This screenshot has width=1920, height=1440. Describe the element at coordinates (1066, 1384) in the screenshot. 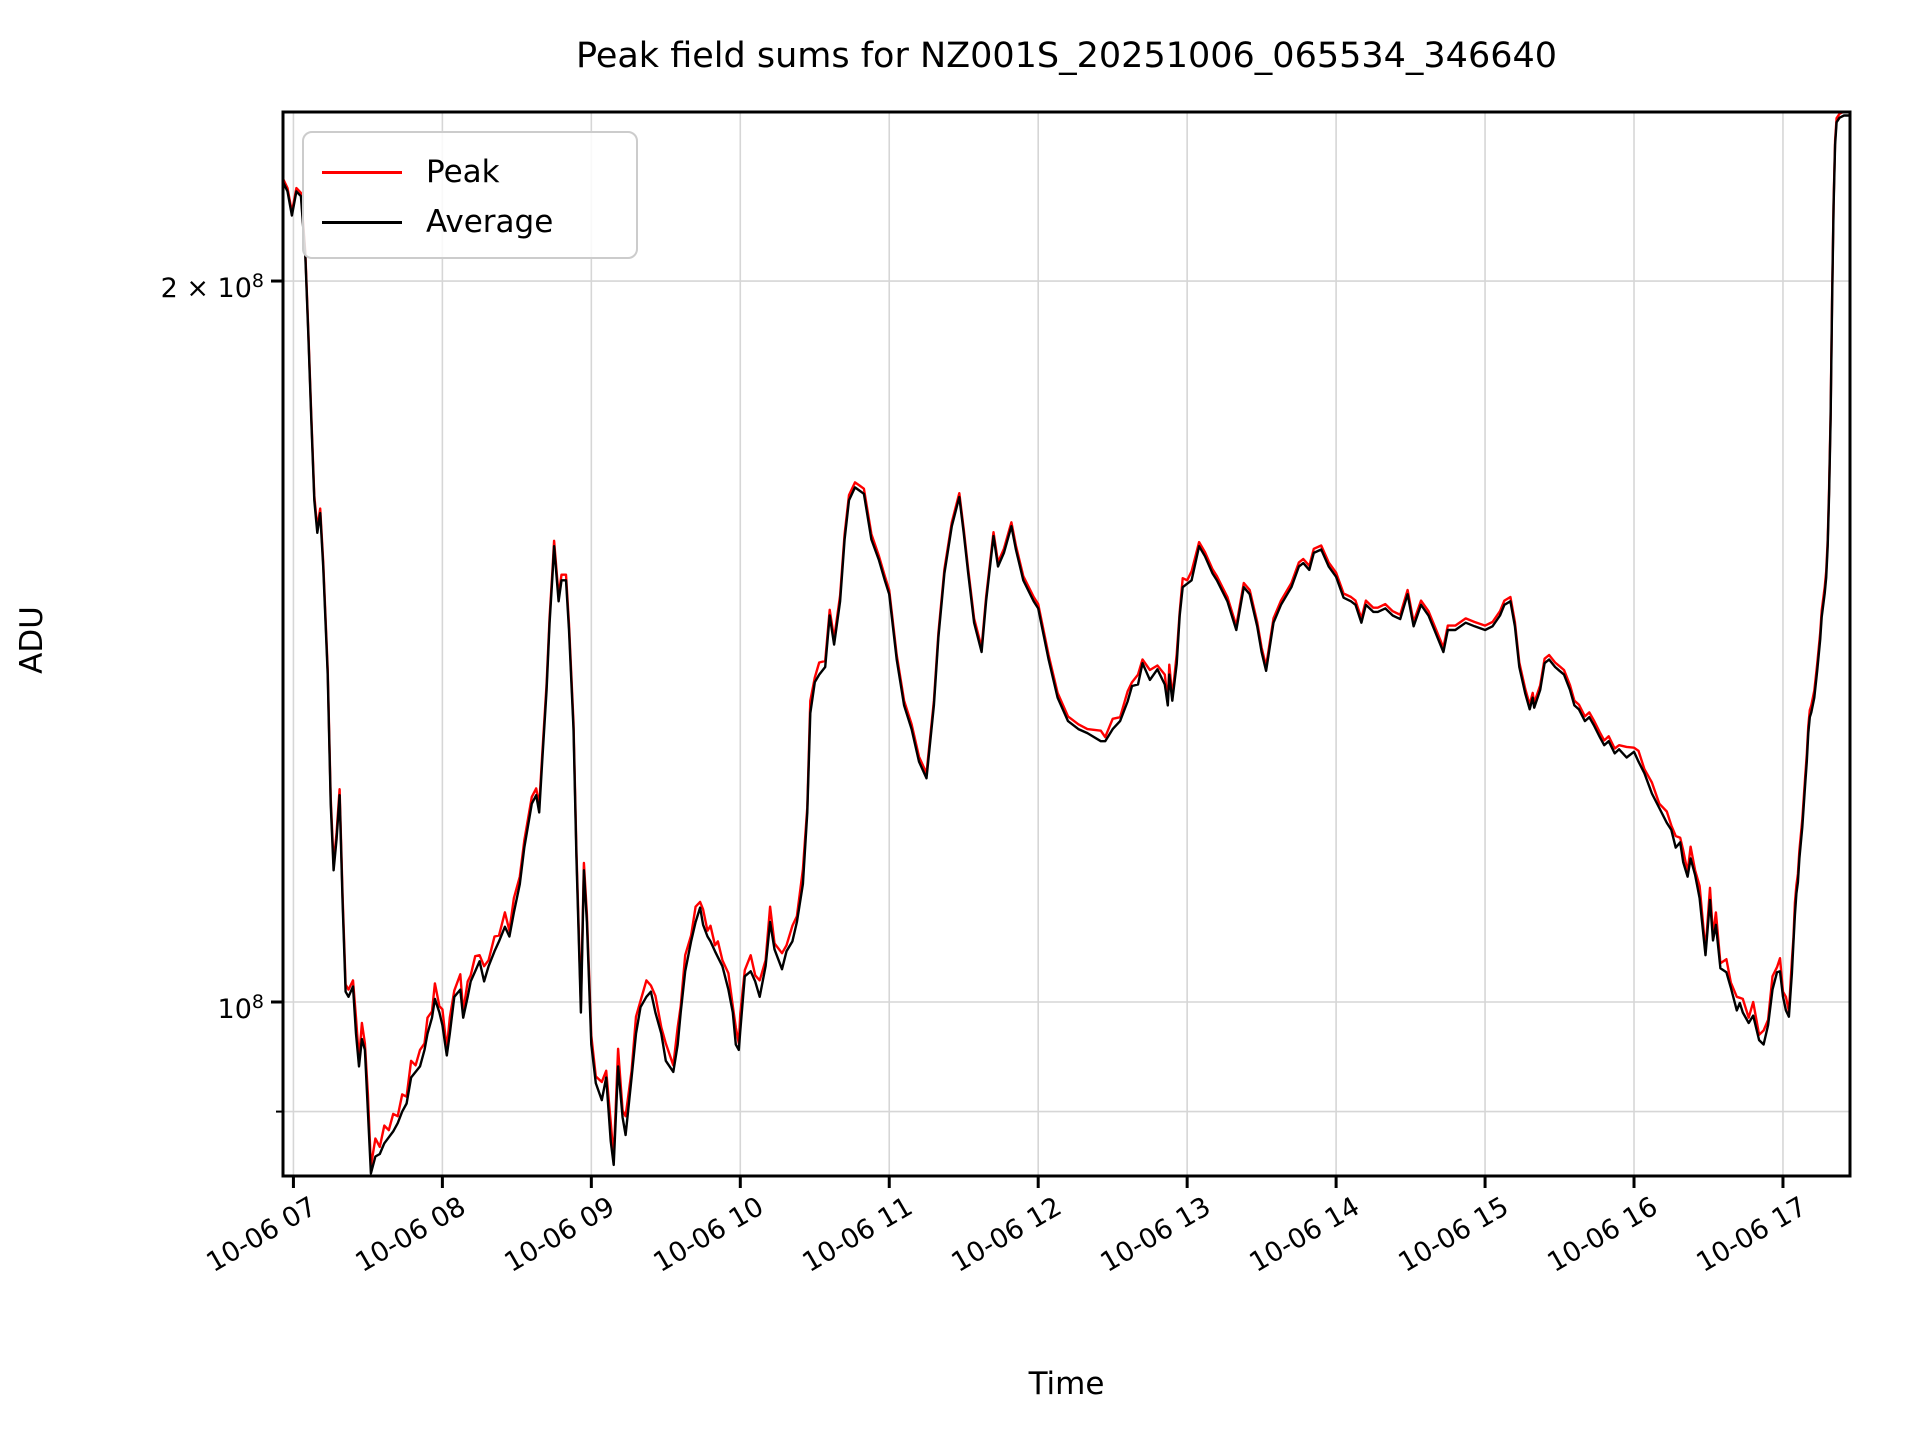

I see `x-axis-label: Time` at that location.